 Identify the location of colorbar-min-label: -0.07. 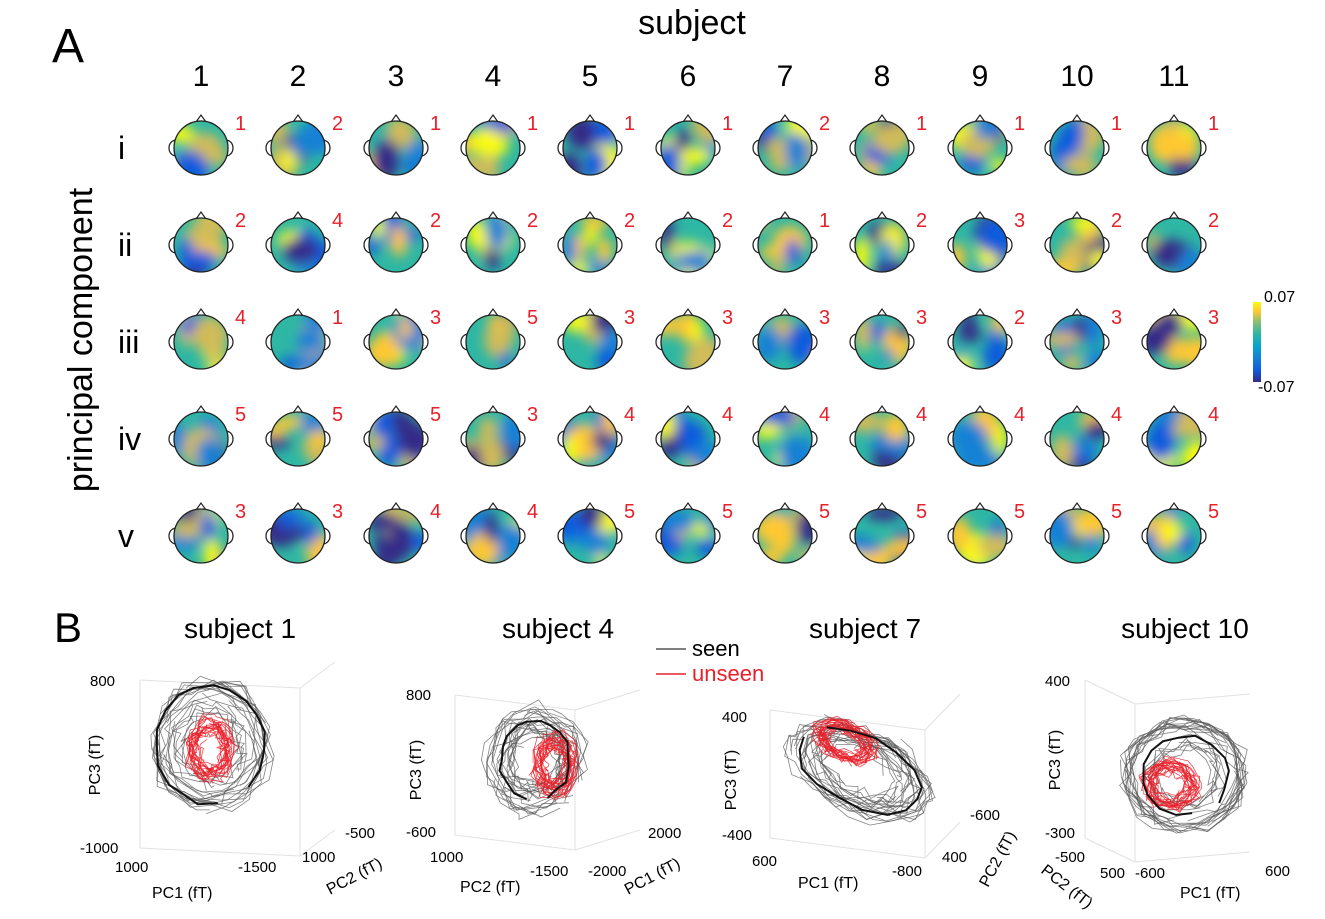
(1276, 387).